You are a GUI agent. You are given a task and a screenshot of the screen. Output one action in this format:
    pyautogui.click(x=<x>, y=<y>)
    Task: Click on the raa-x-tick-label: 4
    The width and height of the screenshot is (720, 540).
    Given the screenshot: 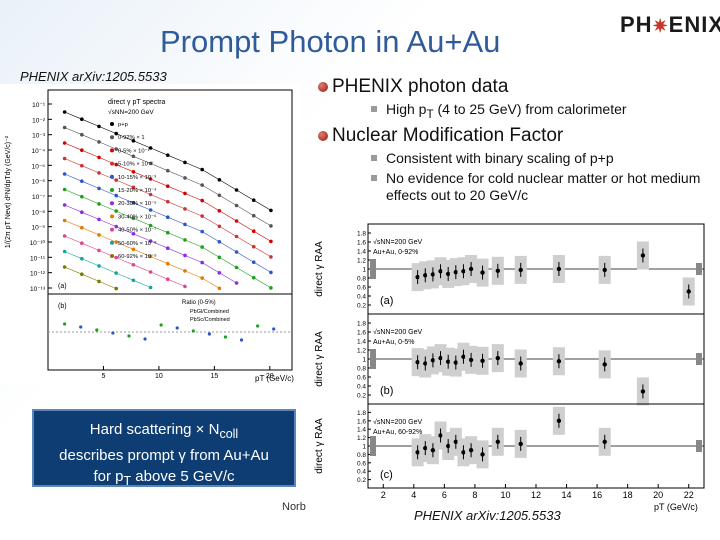 What is the action you would take?
    pyautogui.click(x=413, y=495)
    